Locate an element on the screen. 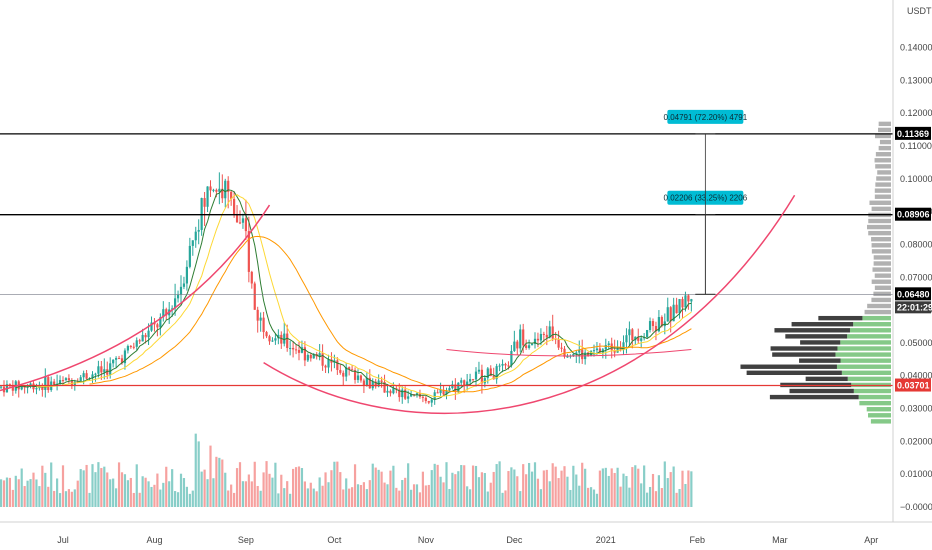 Image resolution: width=932 pixels, height=550 pixels. y-tick-label: 0.07000 is located at coordinates (916, 277).